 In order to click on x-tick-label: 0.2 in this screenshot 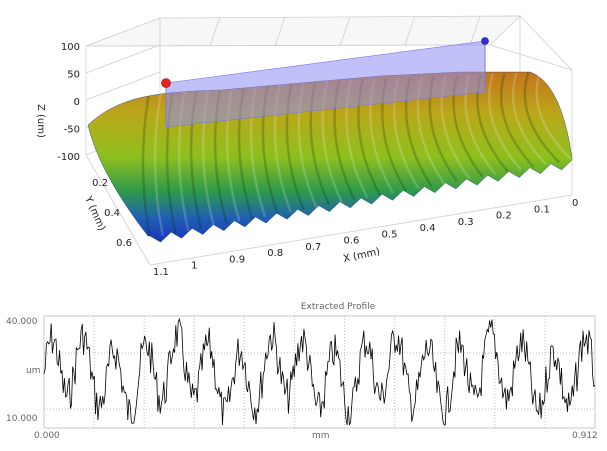, I will do `click(504, 216)`.